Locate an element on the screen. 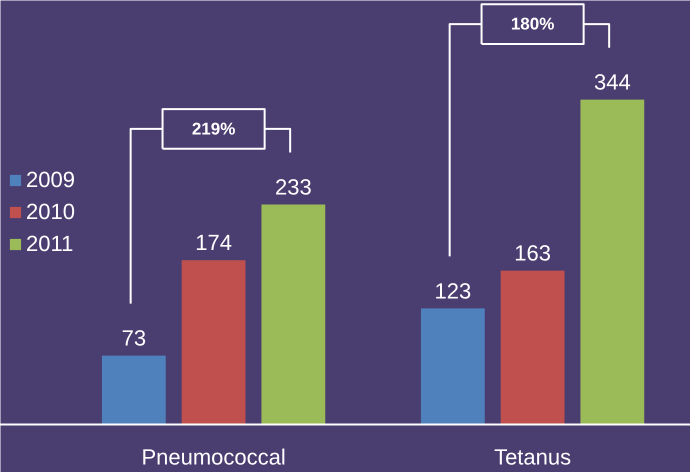  x-tick-label: Pneumococcal is located at coordinates (213, 457).